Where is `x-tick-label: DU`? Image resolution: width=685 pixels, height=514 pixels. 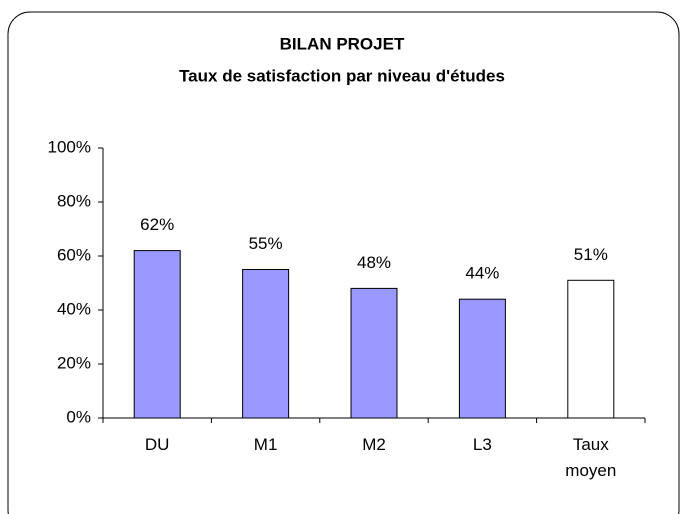
x-tick-label: DU is located at coordinates (157, 444).